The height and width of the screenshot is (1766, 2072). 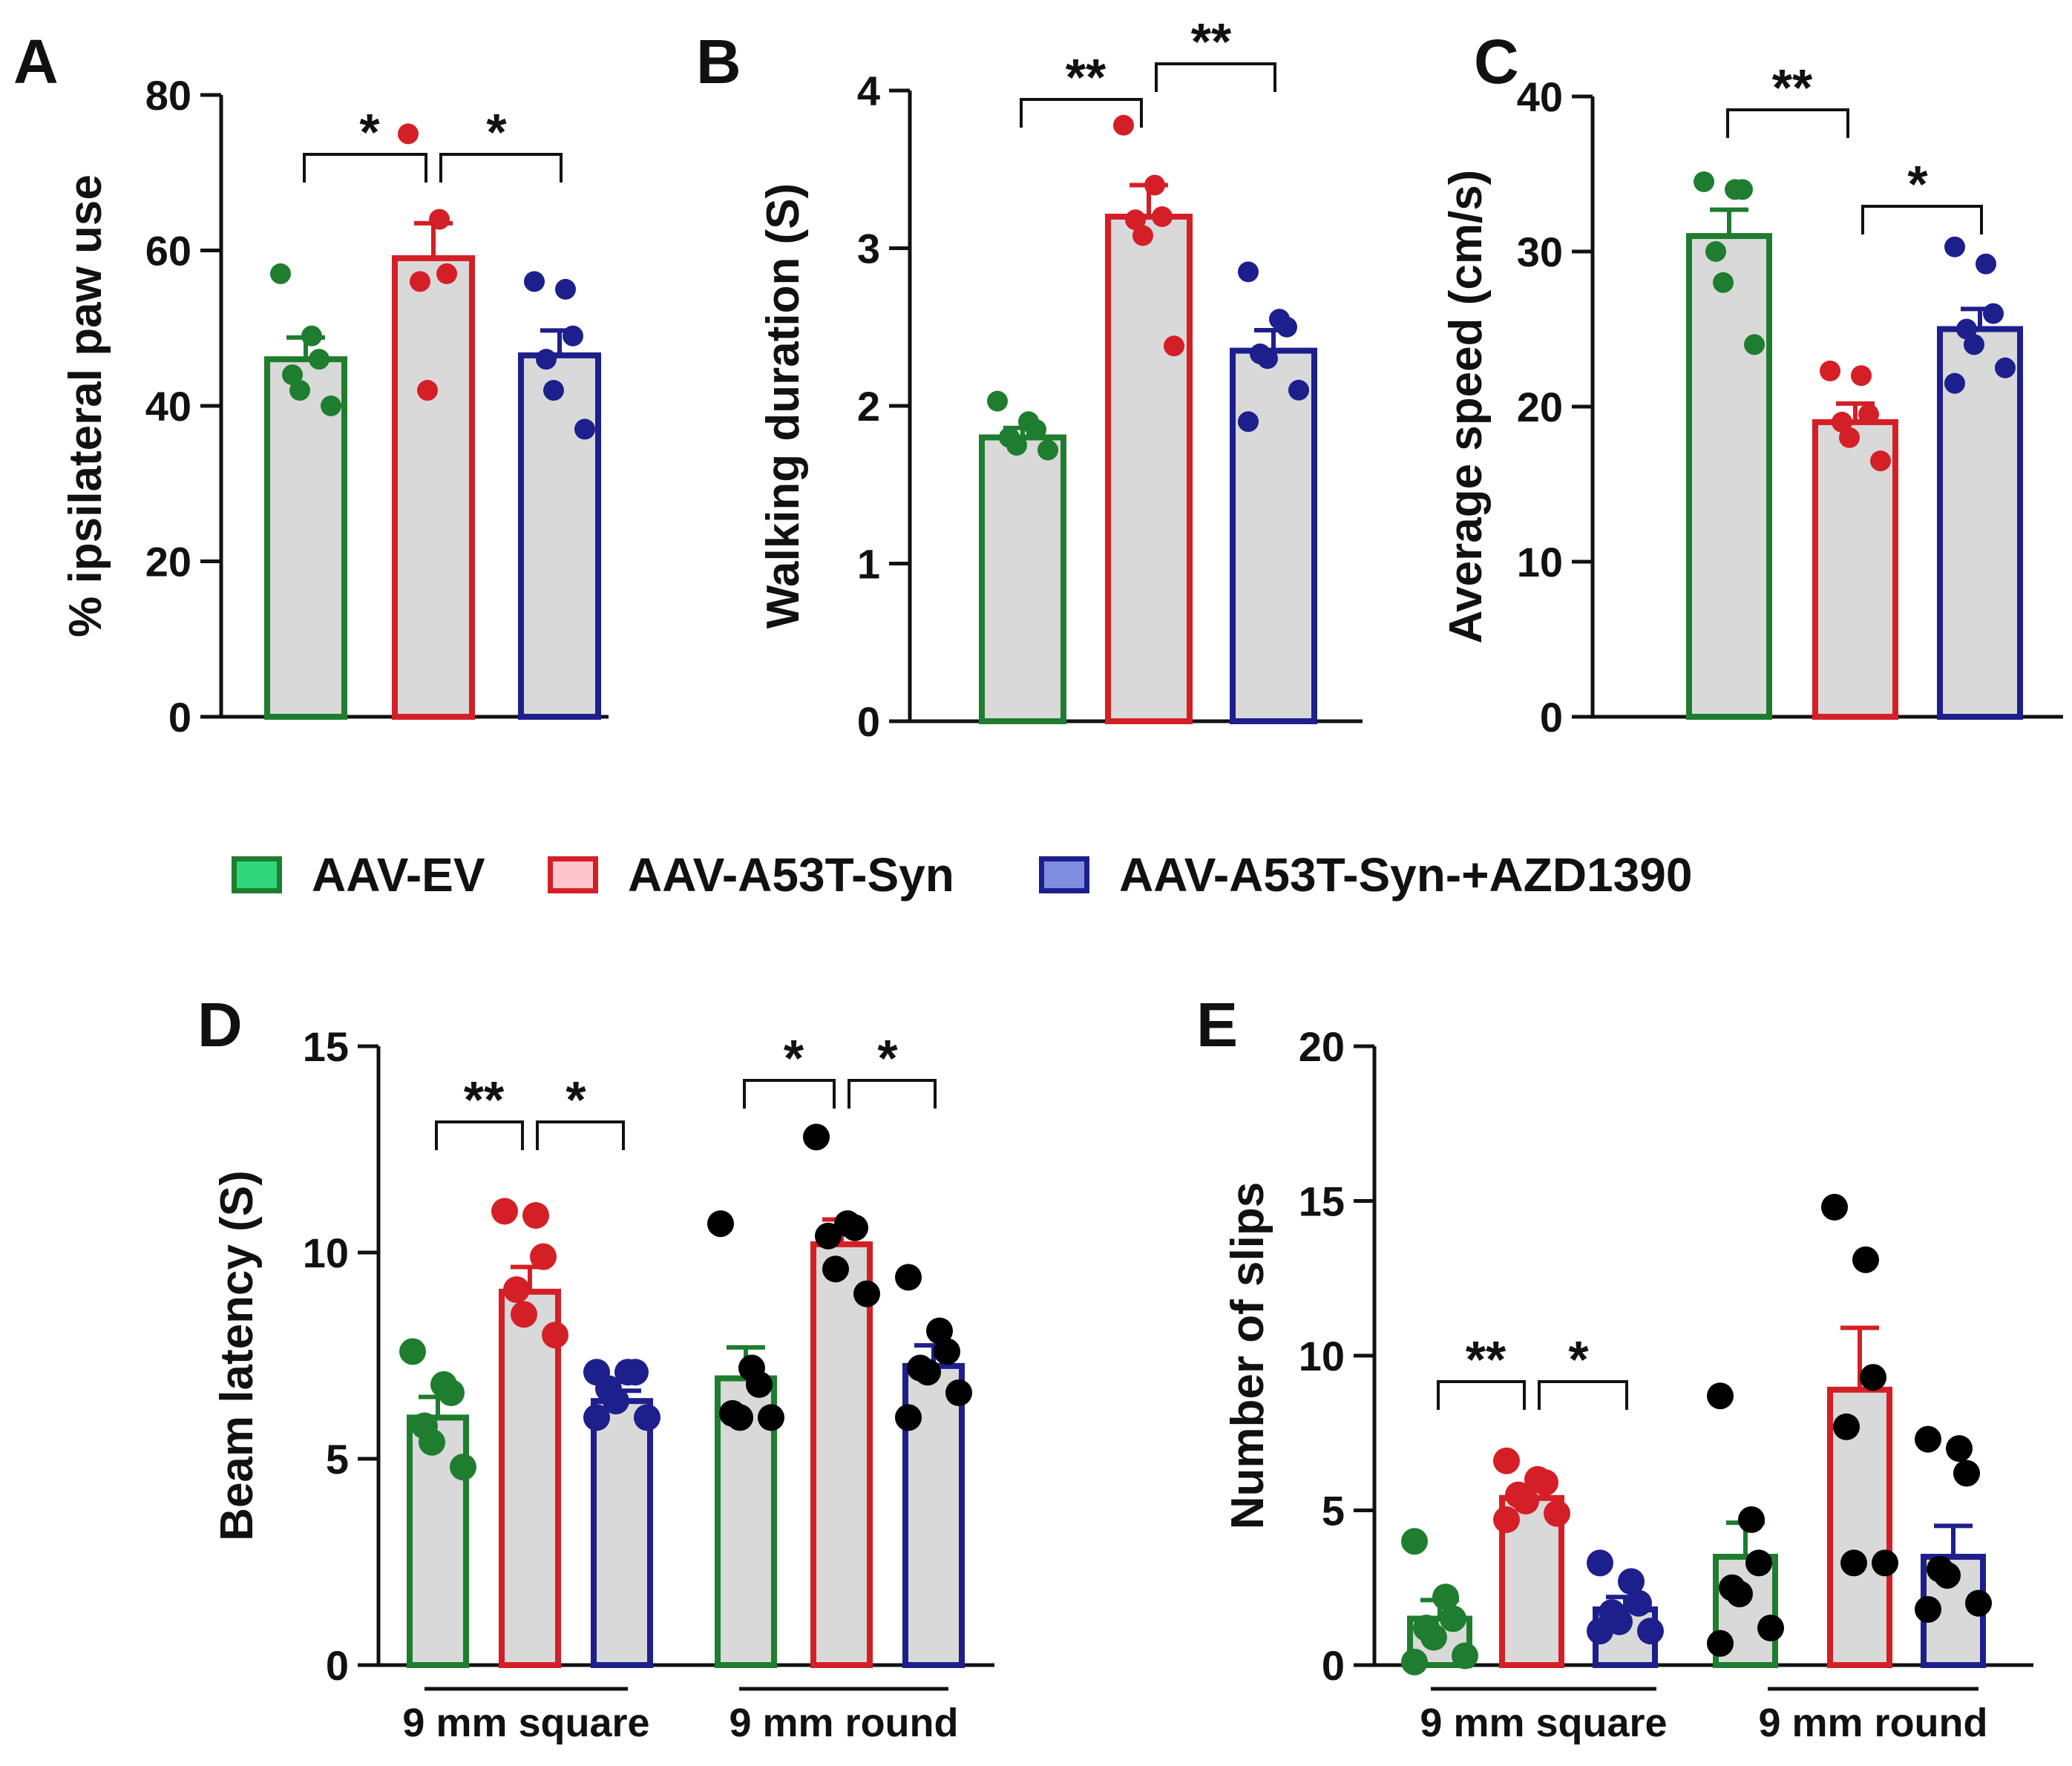 I want to click on panel-c-y-tick-label: 10, so click(x=1540, y=562).